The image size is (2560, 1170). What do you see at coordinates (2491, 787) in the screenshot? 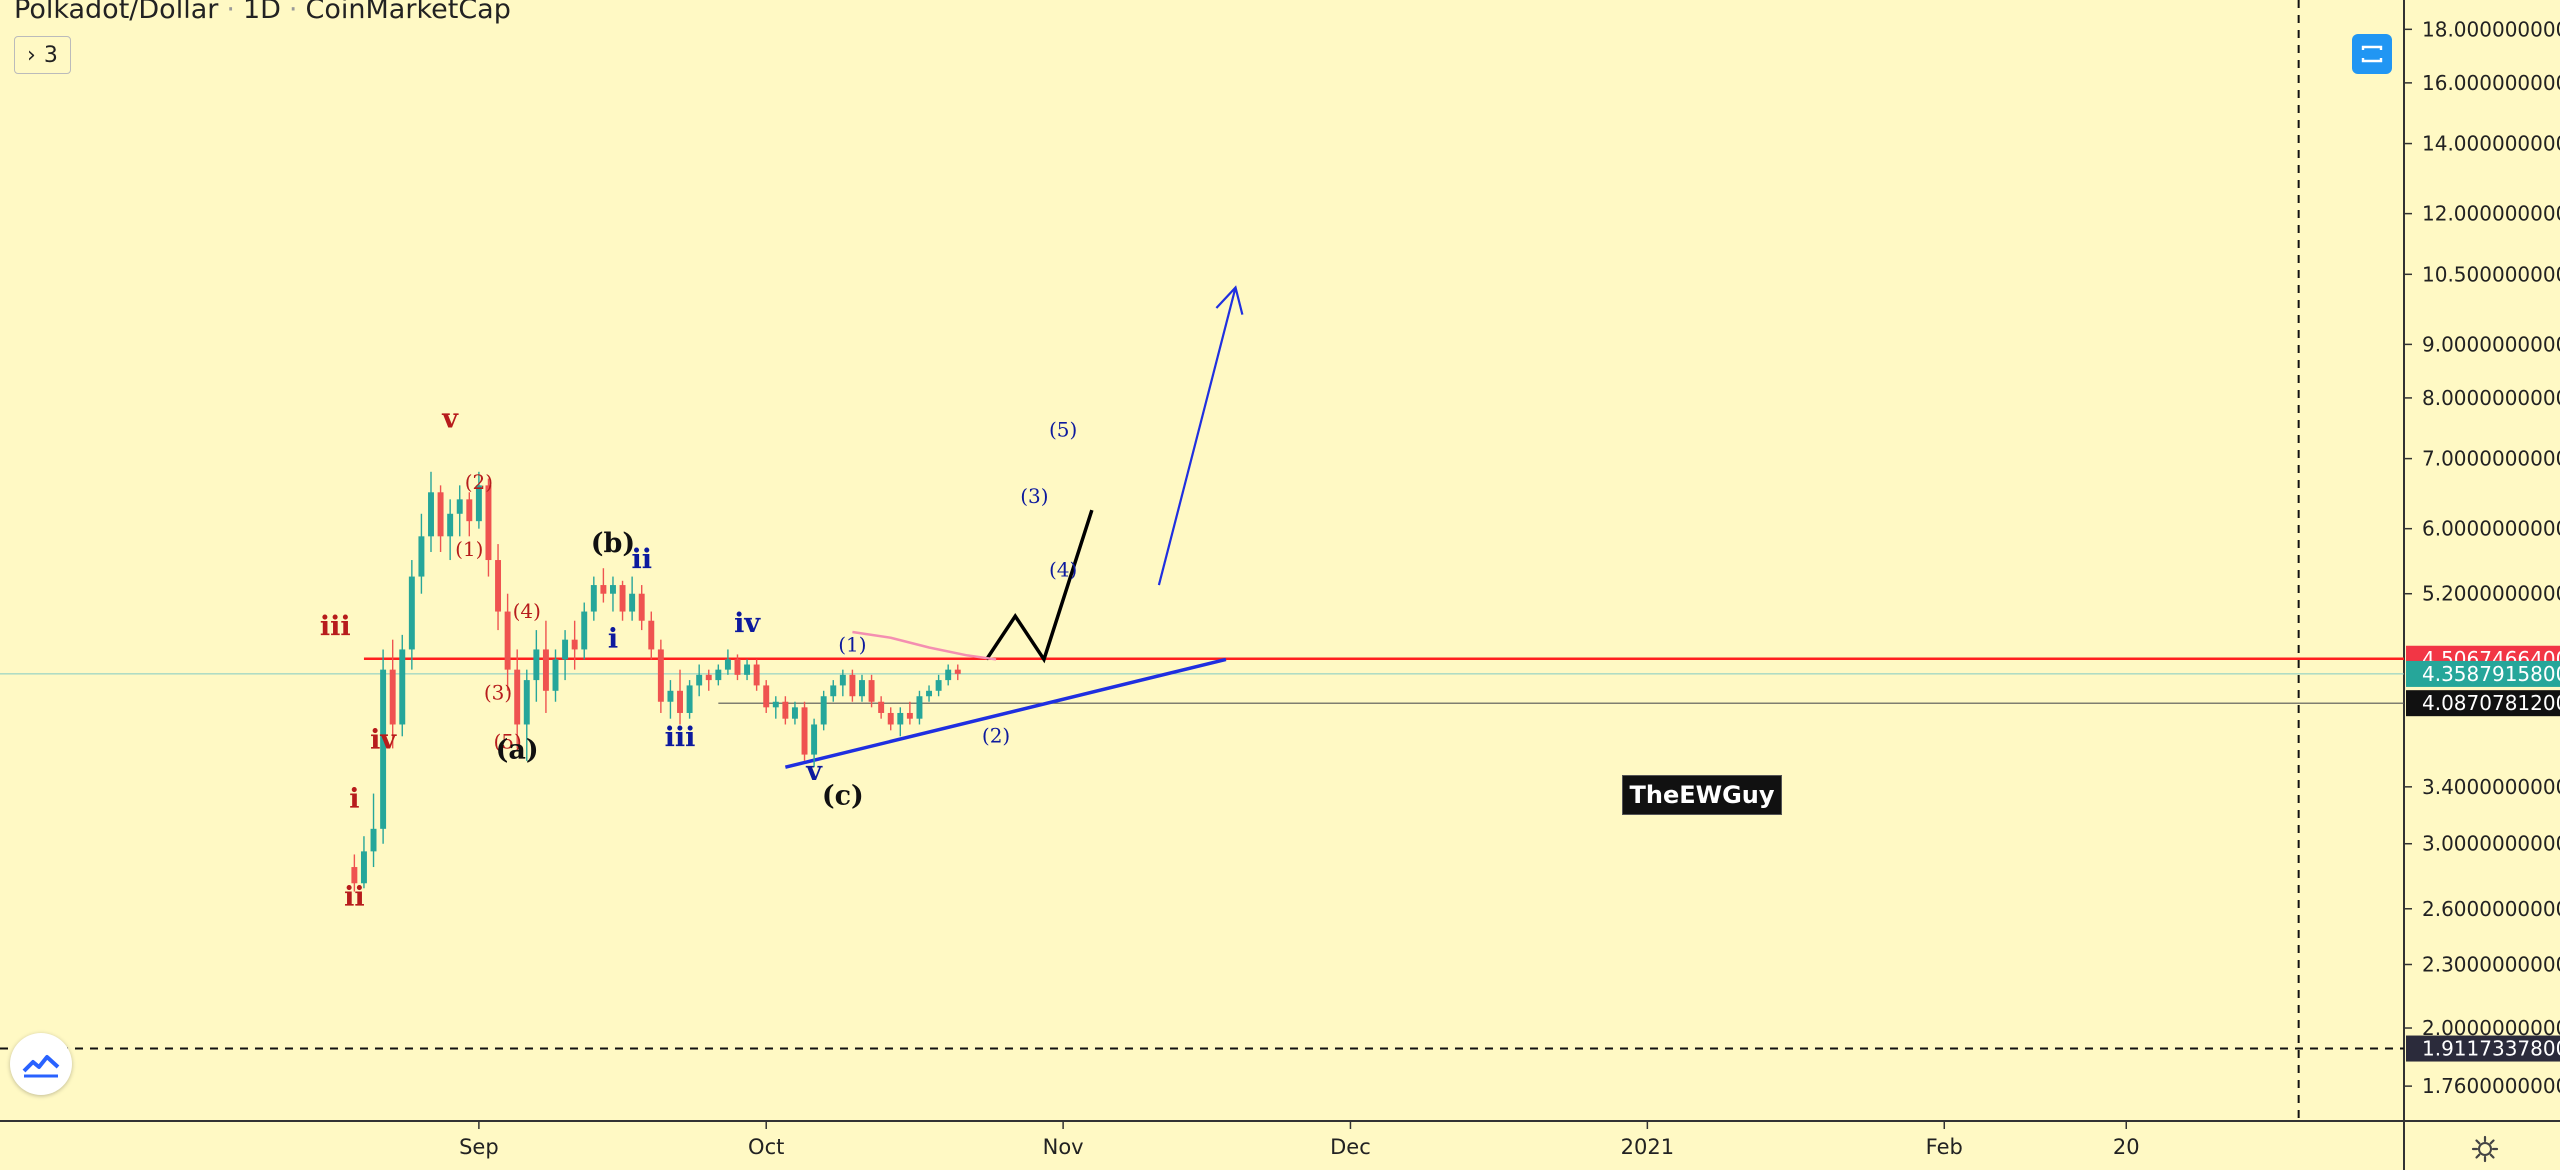
I see `price-tick-label: 3.4000000000` at bounding box center [2491, 787].